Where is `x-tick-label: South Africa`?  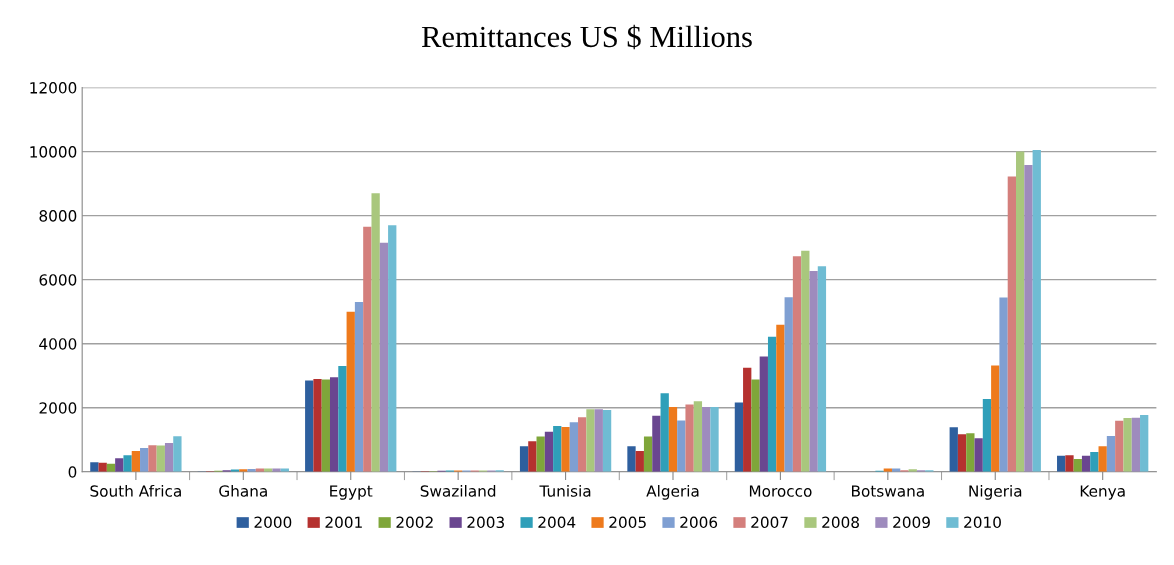
x-tick-label: South Africa is located at coordinates (135, 490).